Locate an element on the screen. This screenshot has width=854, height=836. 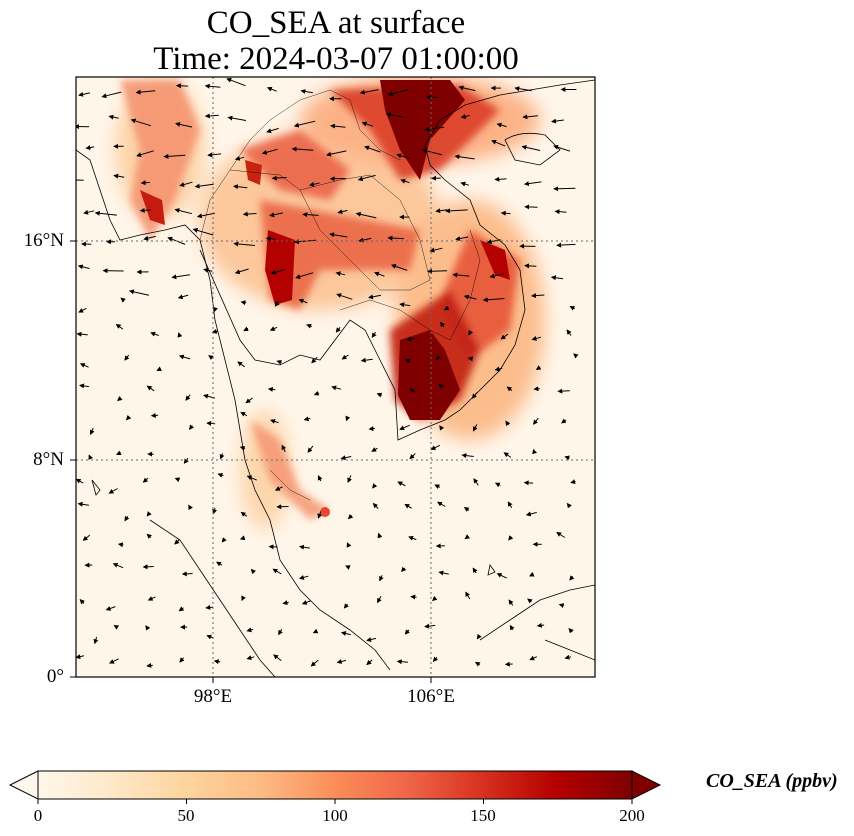
colorbar-tick-150: 150 is located at coordinates (483, 815).